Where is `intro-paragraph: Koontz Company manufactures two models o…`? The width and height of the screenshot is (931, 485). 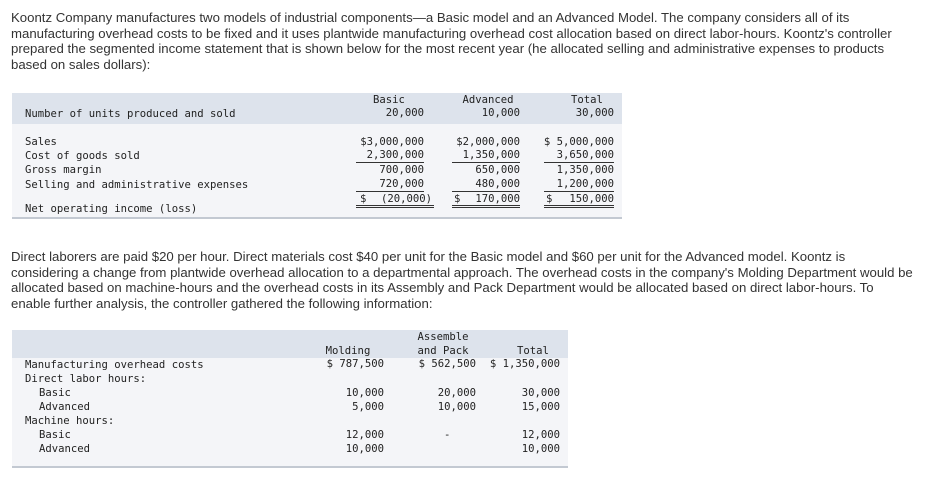 intro-paragraph: Koontz Company manufactures two models o… is located at coordinates (451, 41).